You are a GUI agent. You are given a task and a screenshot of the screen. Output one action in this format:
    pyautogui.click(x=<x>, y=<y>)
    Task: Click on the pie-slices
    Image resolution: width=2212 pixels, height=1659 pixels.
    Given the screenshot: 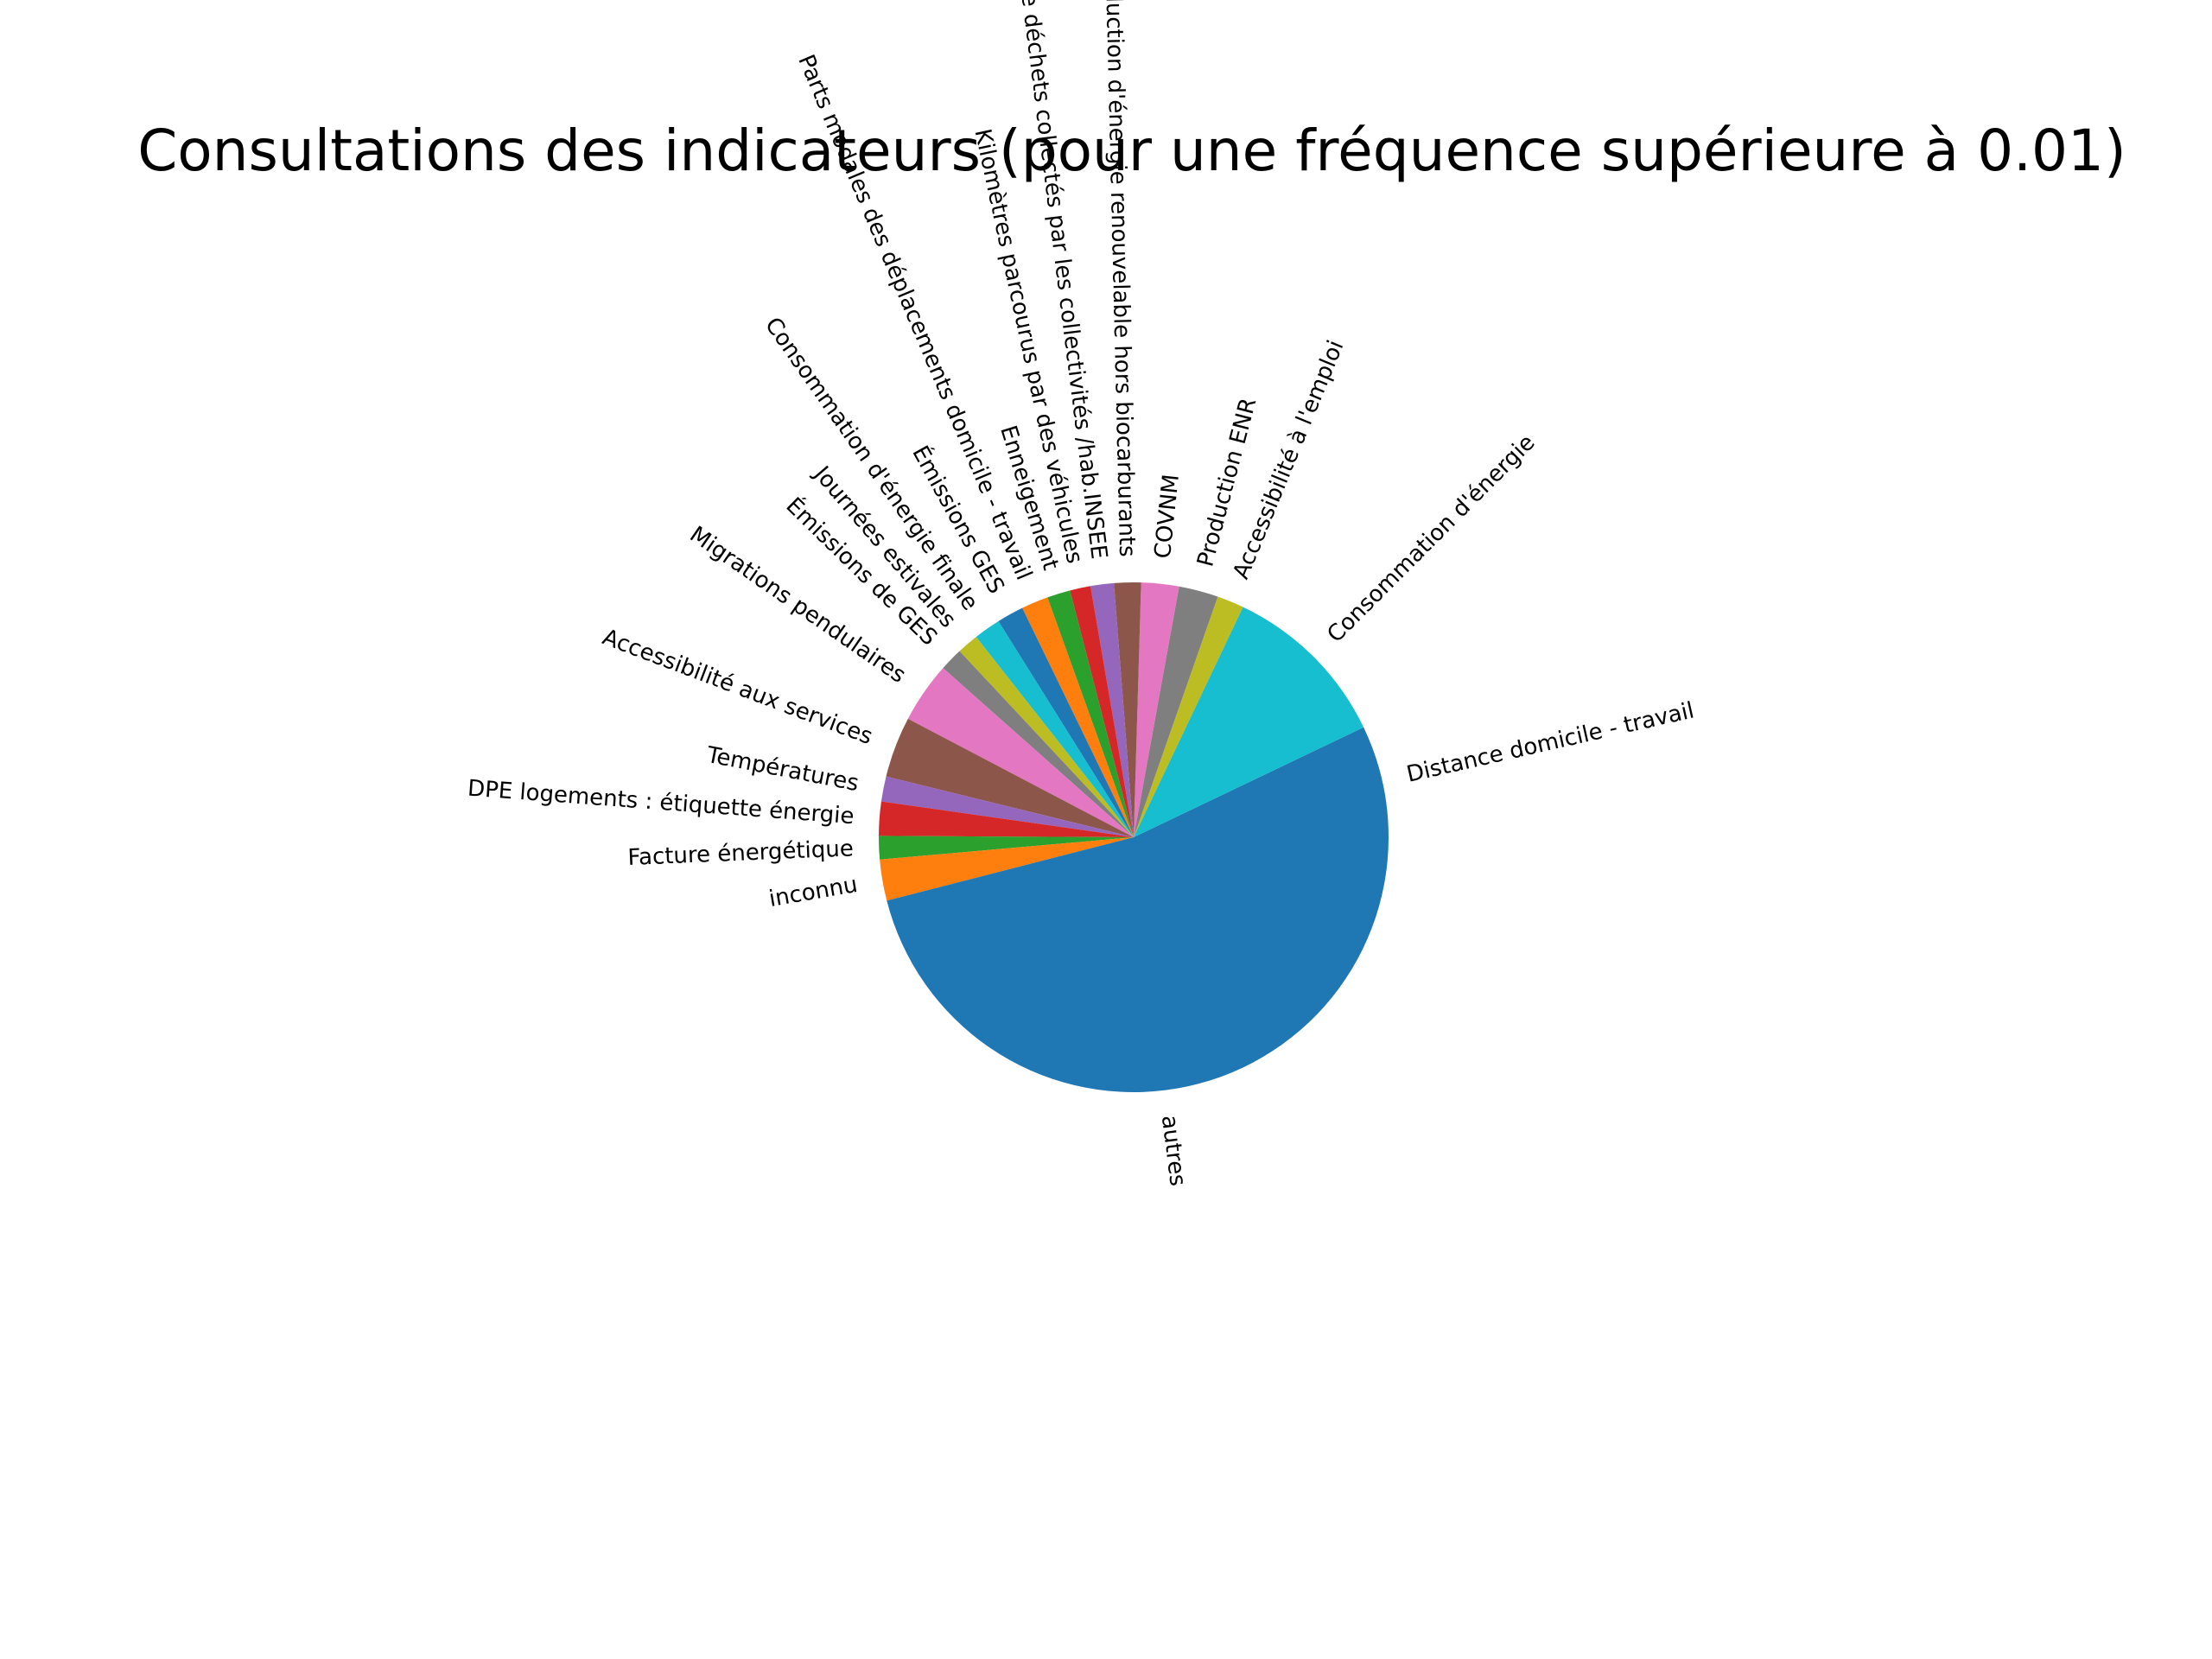 What is the action you would take?
    pyautogui.click(x=1134, y=837)
    